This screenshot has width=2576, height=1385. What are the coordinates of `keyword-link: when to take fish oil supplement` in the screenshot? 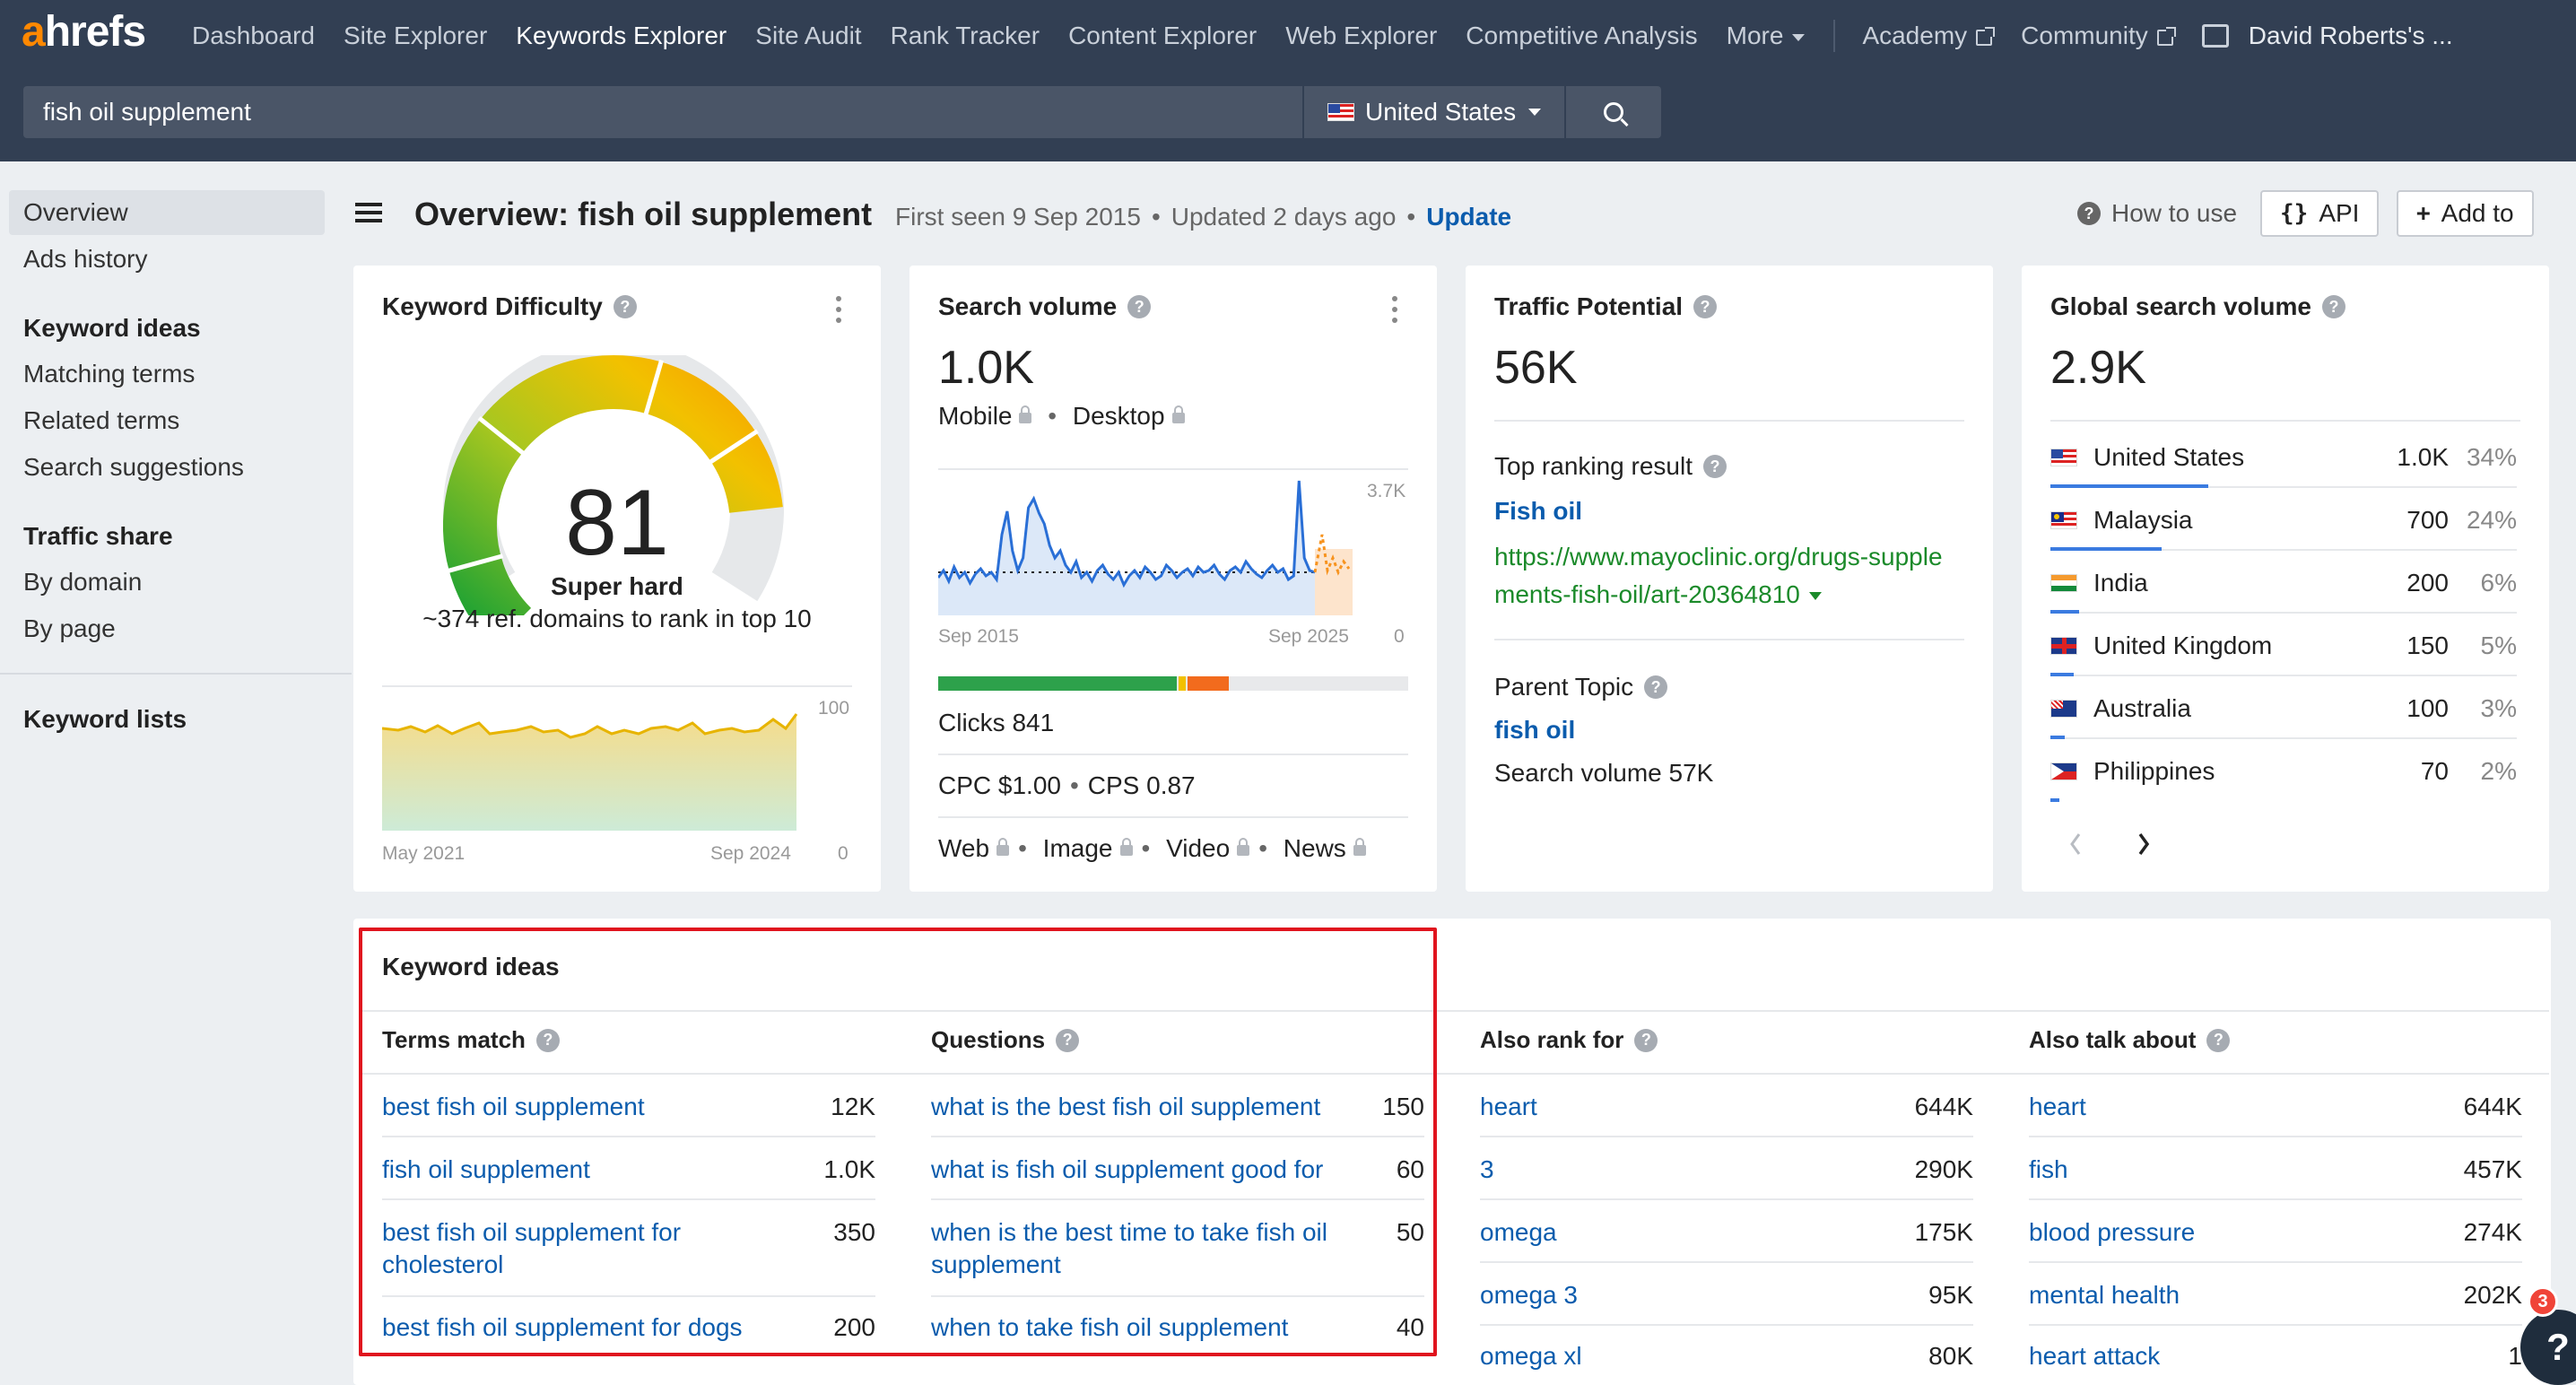 It's located at (1110, 1327).